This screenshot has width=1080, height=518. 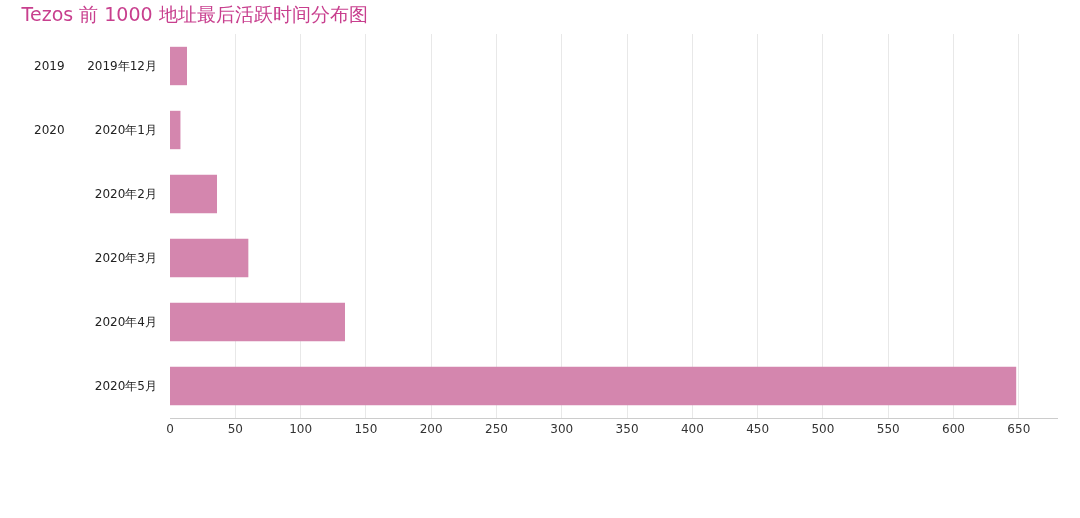 I want to click on x-tick-label: 400, so click(x=692, y=429).